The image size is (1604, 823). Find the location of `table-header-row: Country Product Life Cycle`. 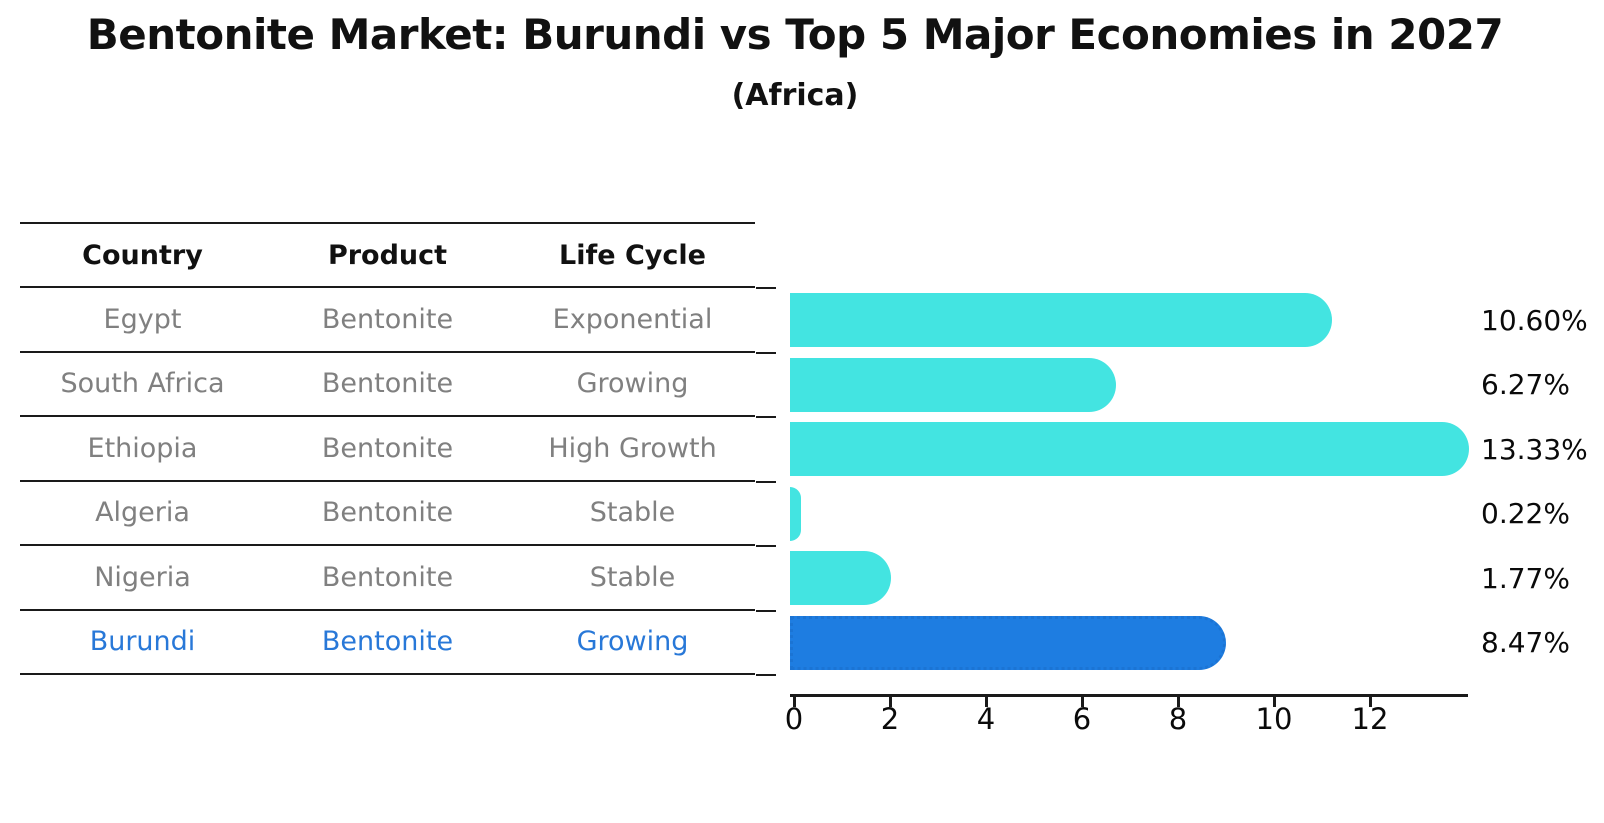

table-header-row: Country Product Life Cycle is located at coordinates (387, 255).